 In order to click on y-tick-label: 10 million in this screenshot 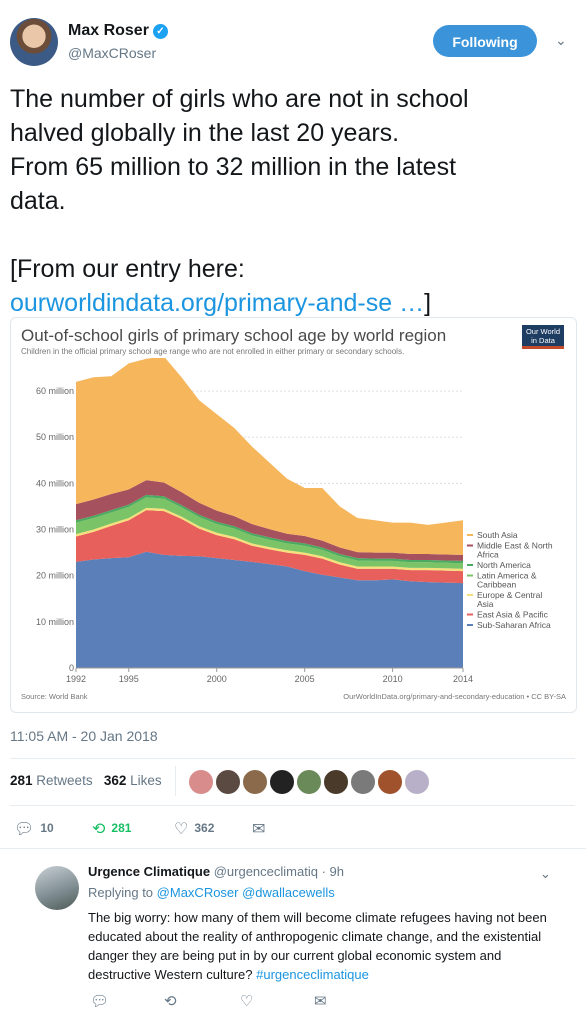, I will do `click(55, 622)`.